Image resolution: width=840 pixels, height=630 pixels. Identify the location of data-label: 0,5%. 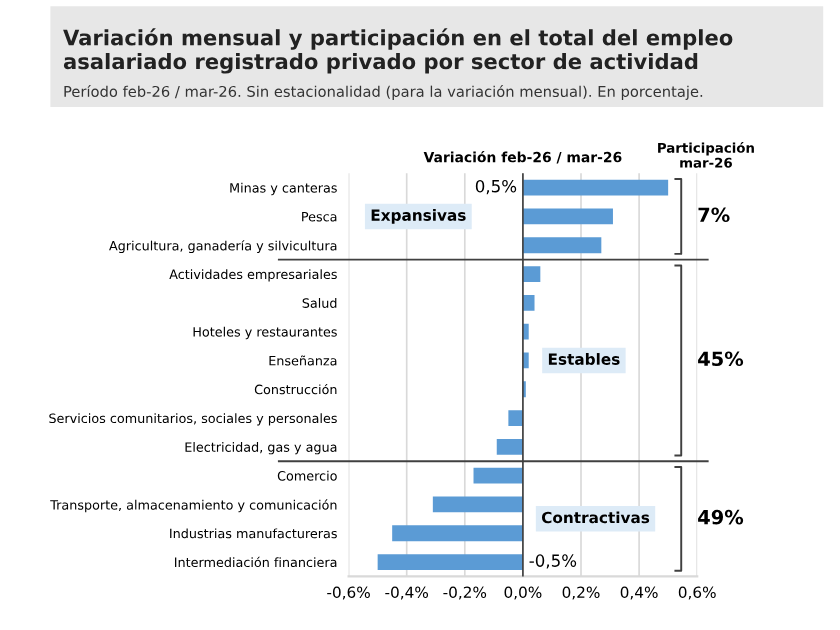
(496, 187).